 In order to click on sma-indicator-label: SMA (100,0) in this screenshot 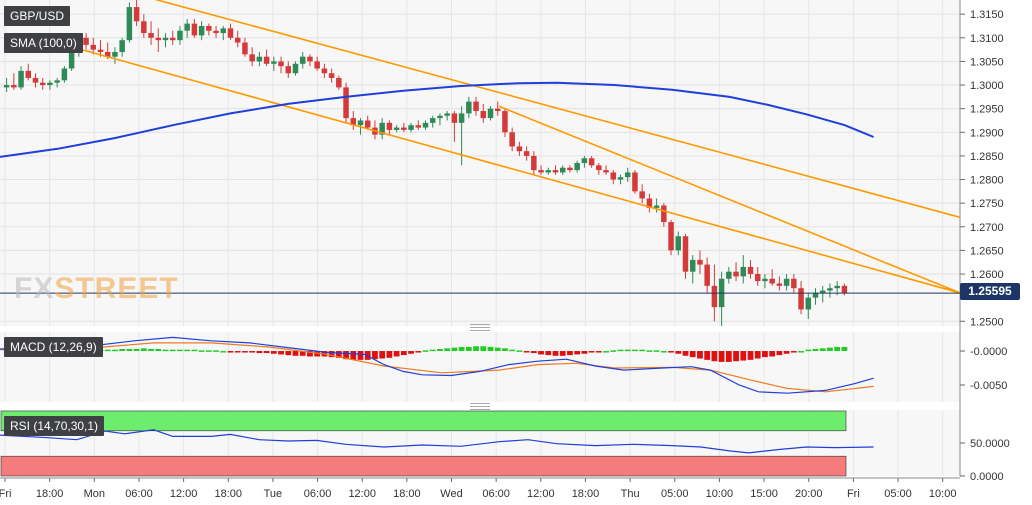, I will do `click(43, 43)`.